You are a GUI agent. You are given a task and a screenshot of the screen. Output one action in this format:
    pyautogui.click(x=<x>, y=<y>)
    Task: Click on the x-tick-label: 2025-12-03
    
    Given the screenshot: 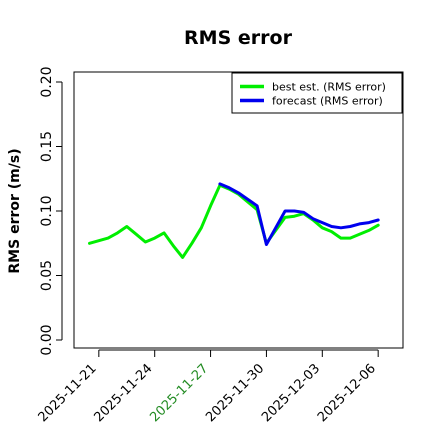 What is the action you would take?
    pyautogui.click(x=291, y=393)
    